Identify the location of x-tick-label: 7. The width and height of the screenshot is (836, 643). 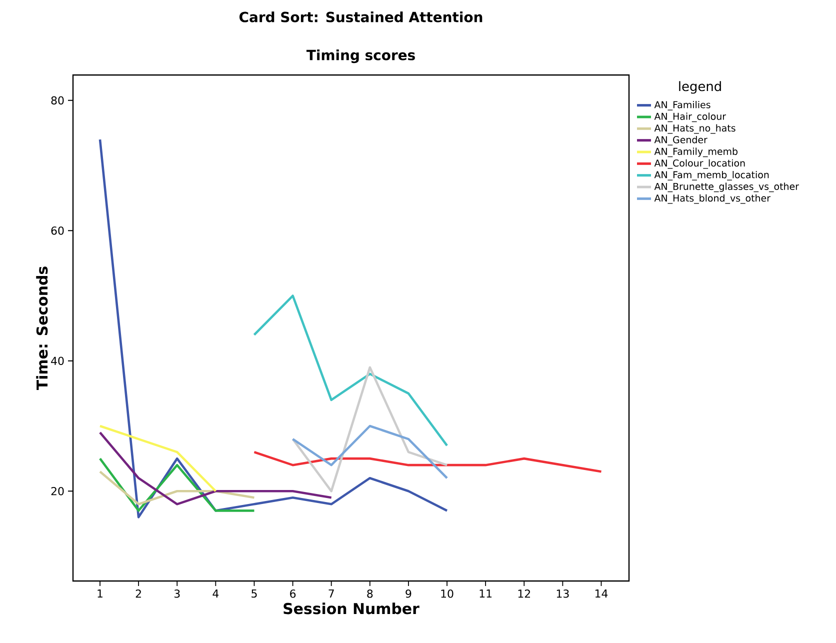
(331, 594).